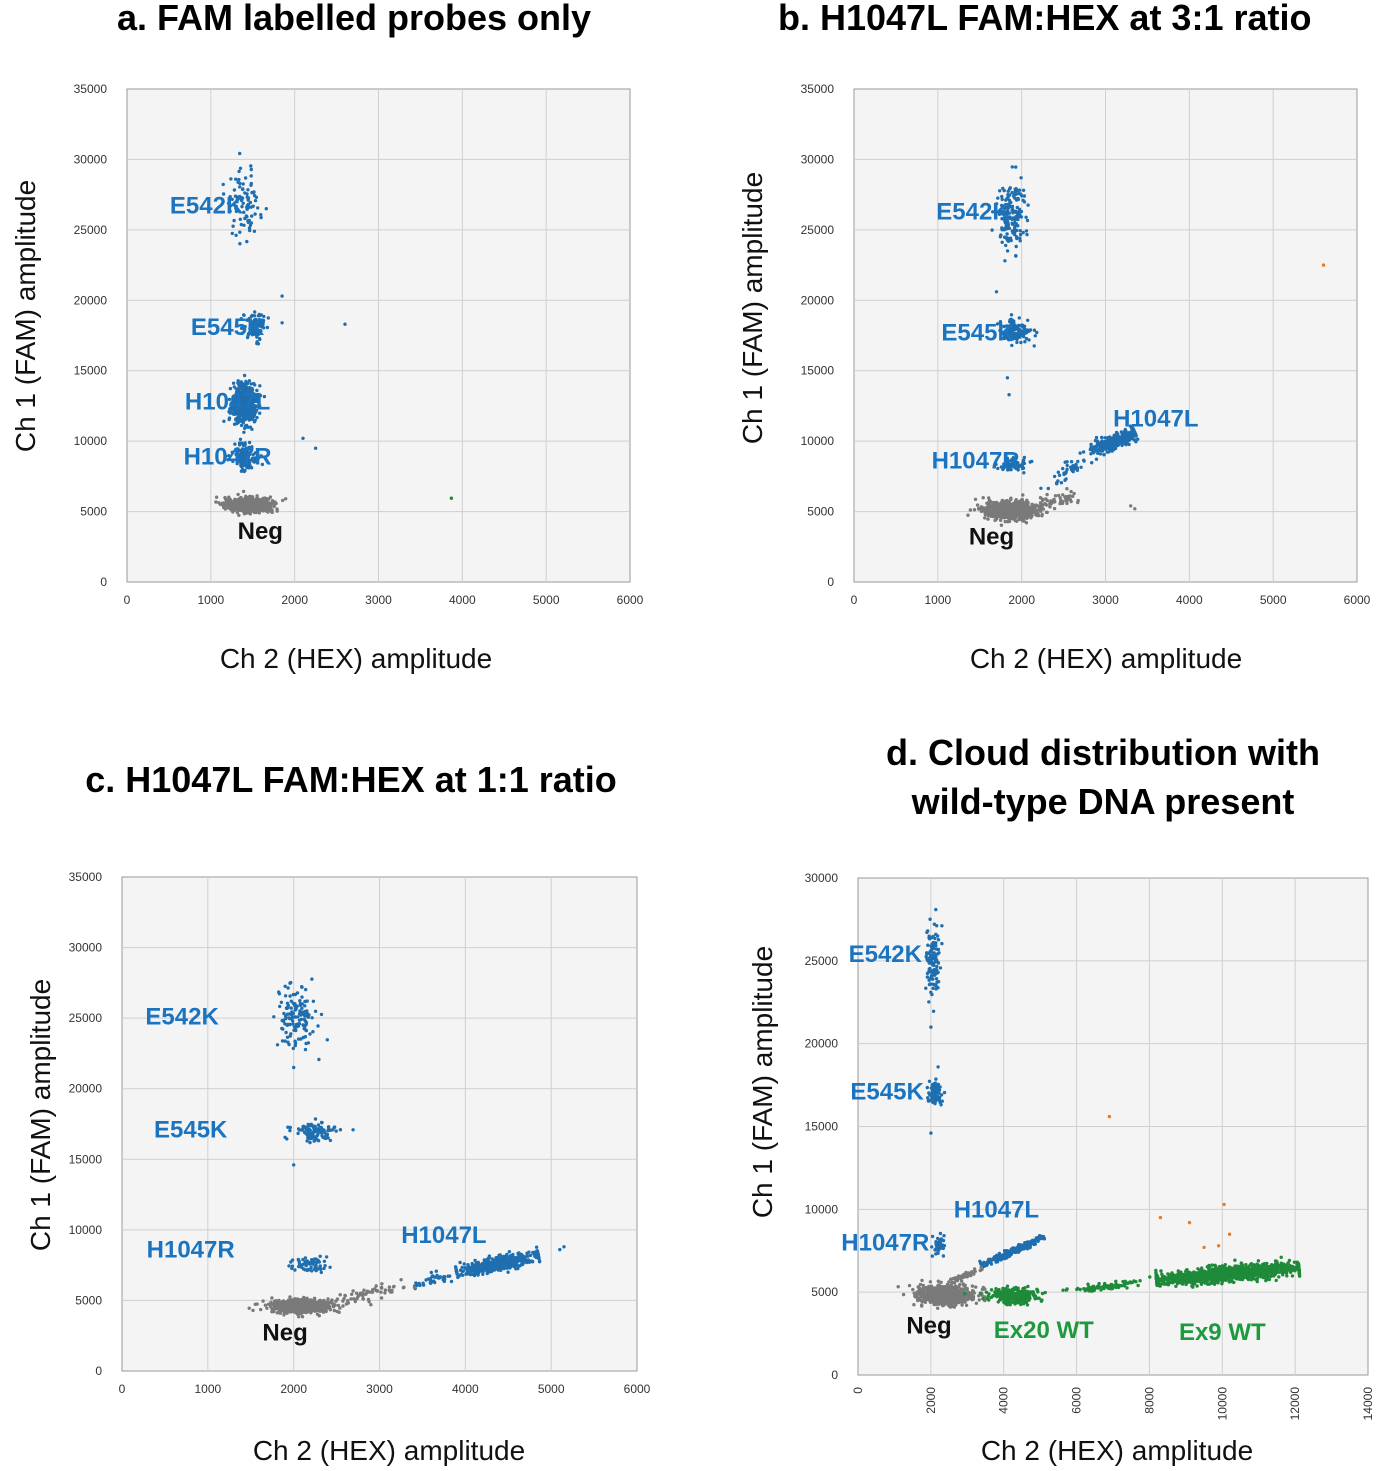  What do you see at coordinates (1007, 378) in the screenshot?
I see `droplet-outlier` at bounding box center [1007, 378].